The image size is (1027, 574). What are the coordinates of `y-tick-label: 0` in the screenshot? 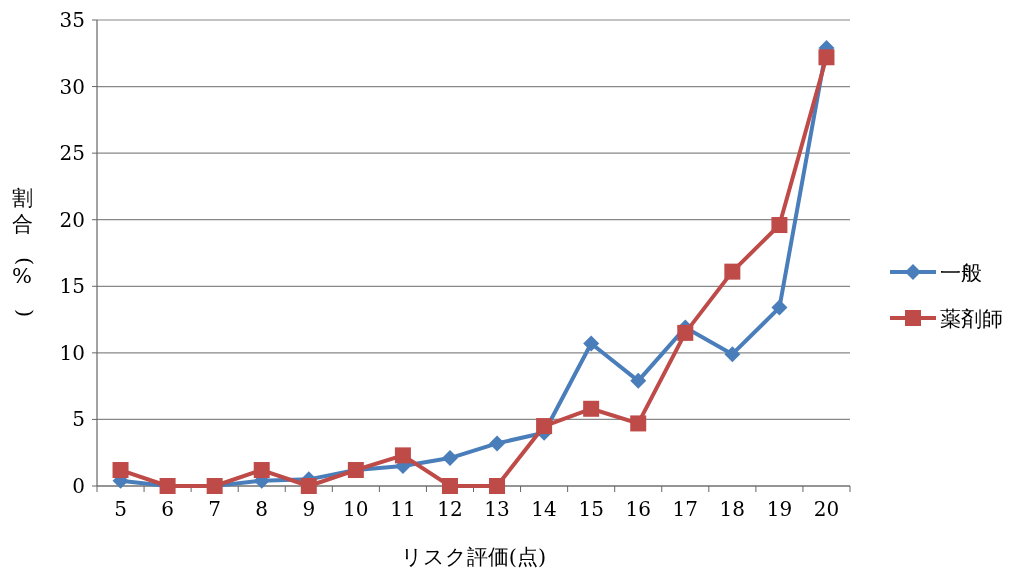 It's located at (78, 486).